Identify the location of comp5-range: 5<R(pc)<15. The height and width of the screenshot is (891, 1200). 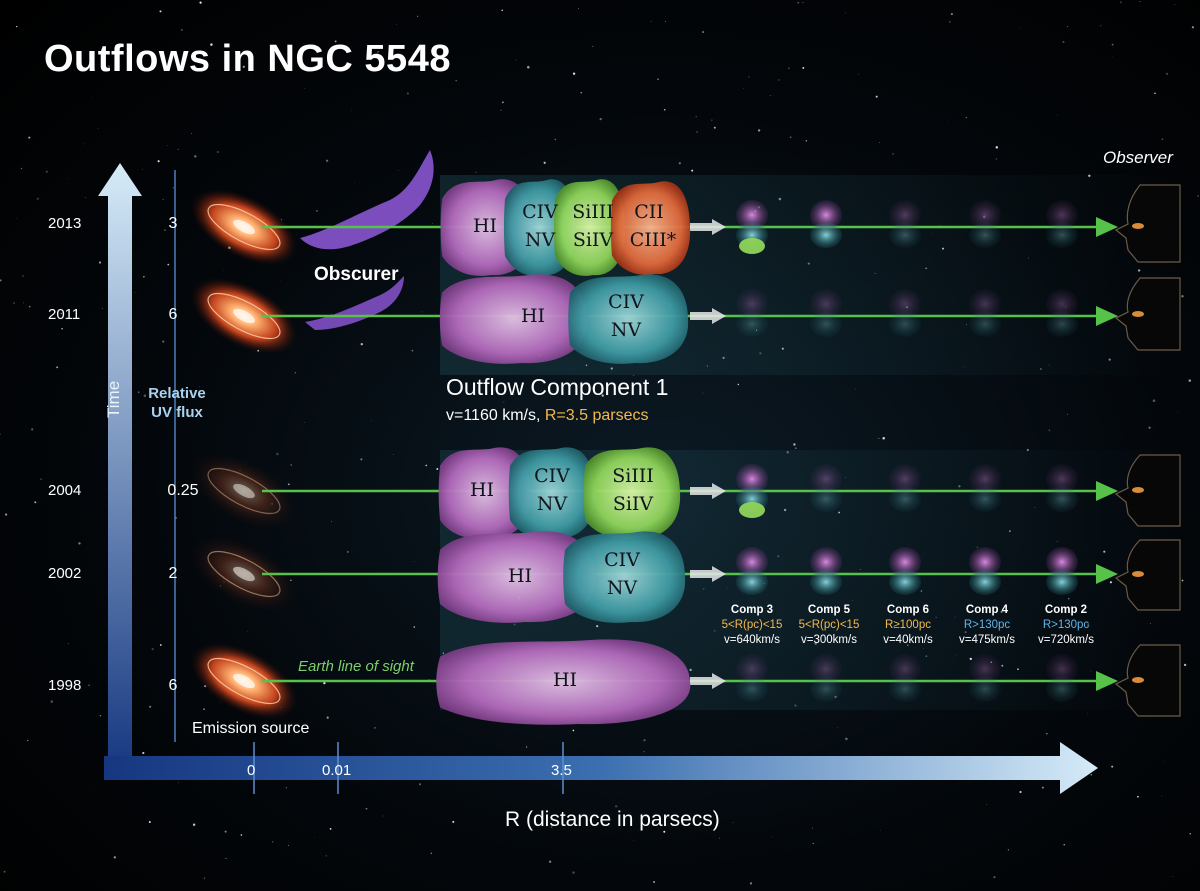
(829, 625).